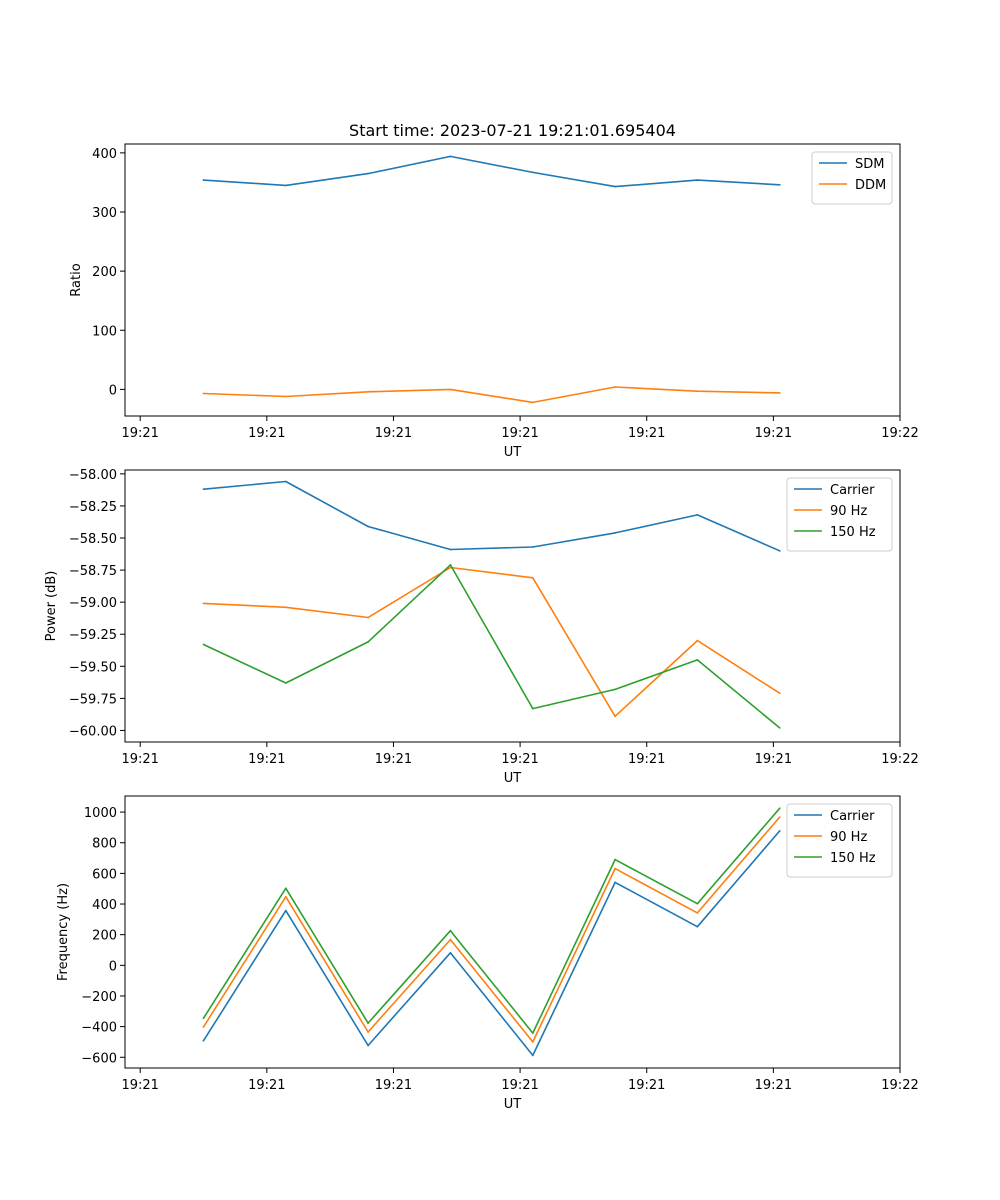 This screenshot has width=1000, height=1200. Describe the element at coordinates (104, 331) in the screenshot. I see `y-tick-label: 100` at that location.